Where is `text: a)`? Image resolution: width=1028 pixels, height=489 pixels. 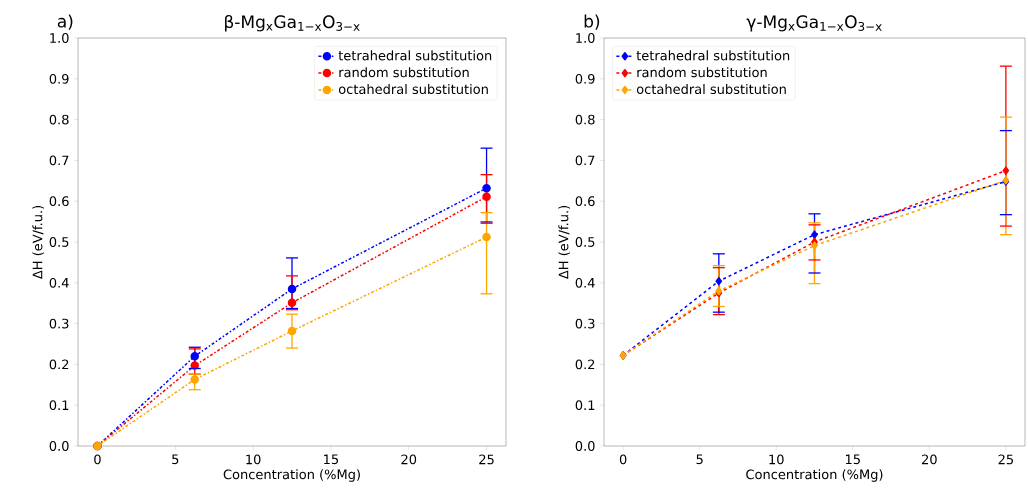 text: a) is located at coordinates (65, 22).